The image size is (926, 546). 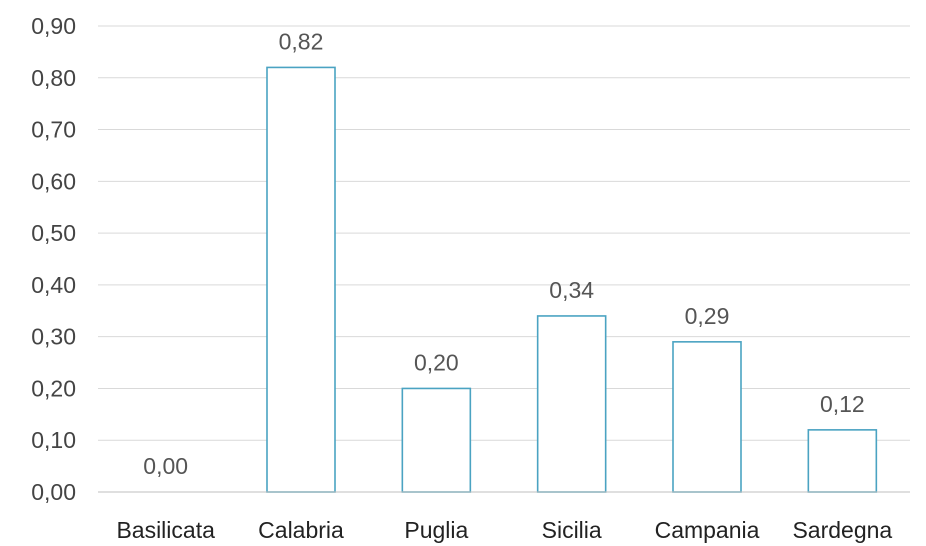 I want to click on y-tick-label: 0,80, so click(x=53, y=78).